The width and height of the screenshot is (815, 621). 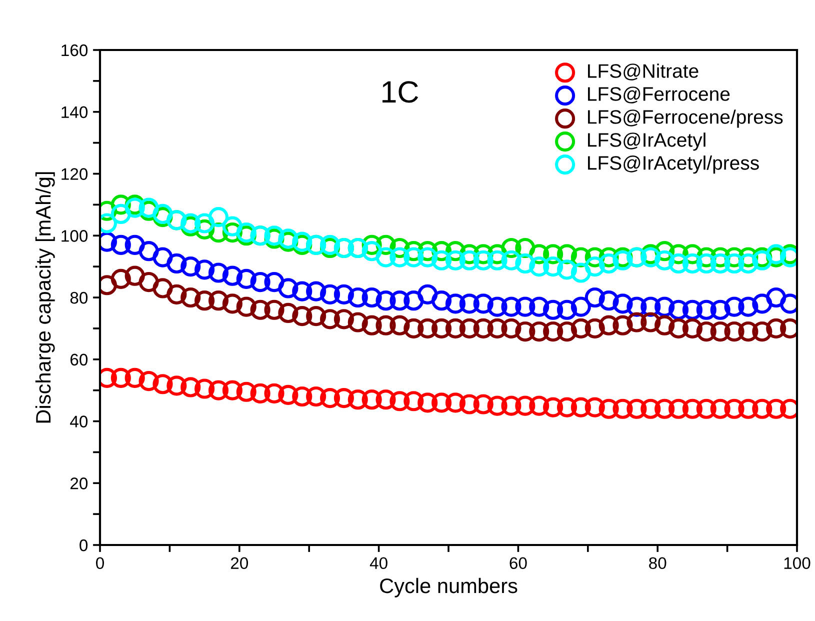 I want to click on x-tick-label: 100, so click(x=797, y=563).